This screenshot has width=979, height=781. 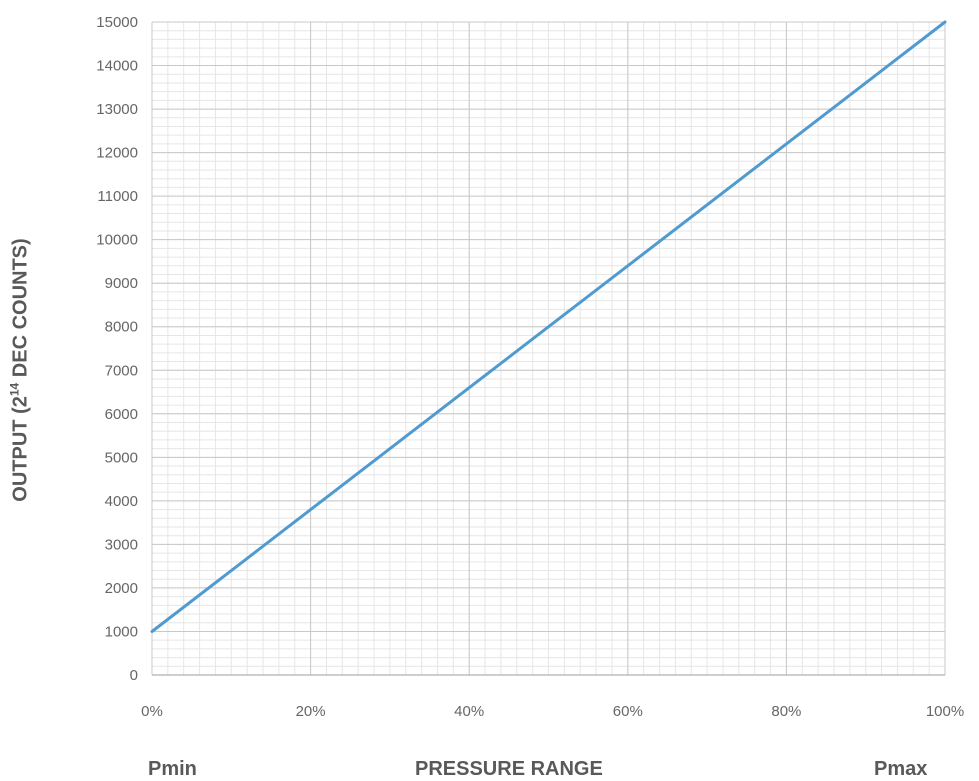 I want to click on x-axis-title: PRESSURE RANGE, so click(x=509, y=769).